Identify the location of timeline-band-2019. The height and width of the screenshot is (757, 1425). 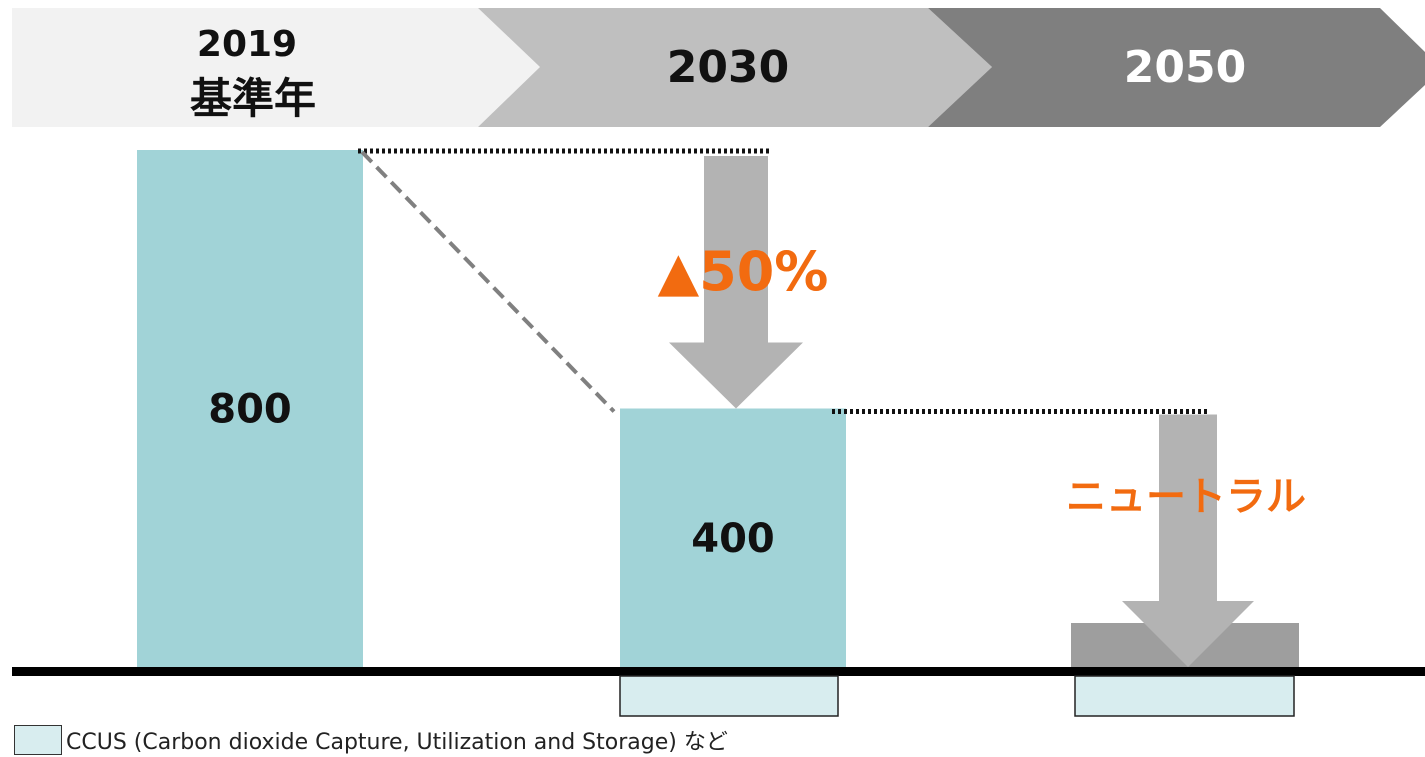
(276, 67).